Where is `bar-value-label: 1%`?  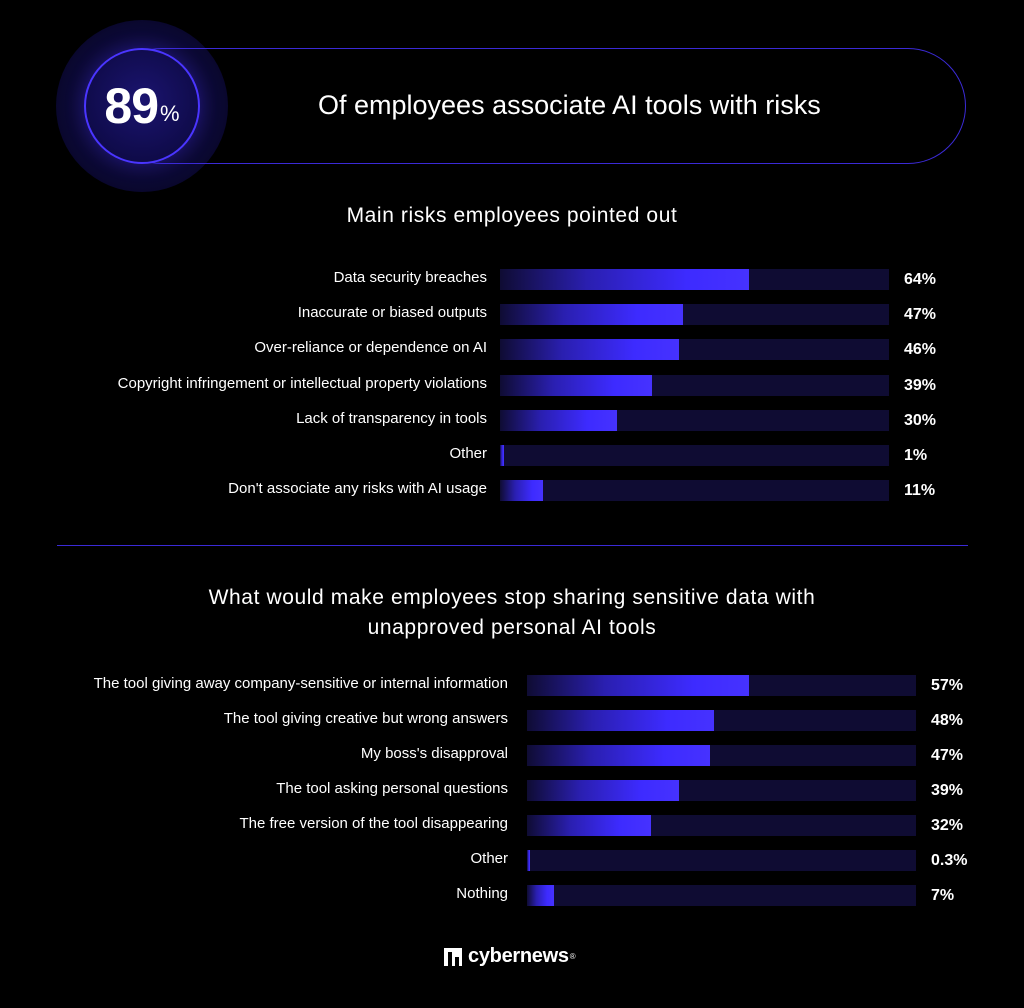 bar-value-label: 1% is located at coordinates (916, 455).